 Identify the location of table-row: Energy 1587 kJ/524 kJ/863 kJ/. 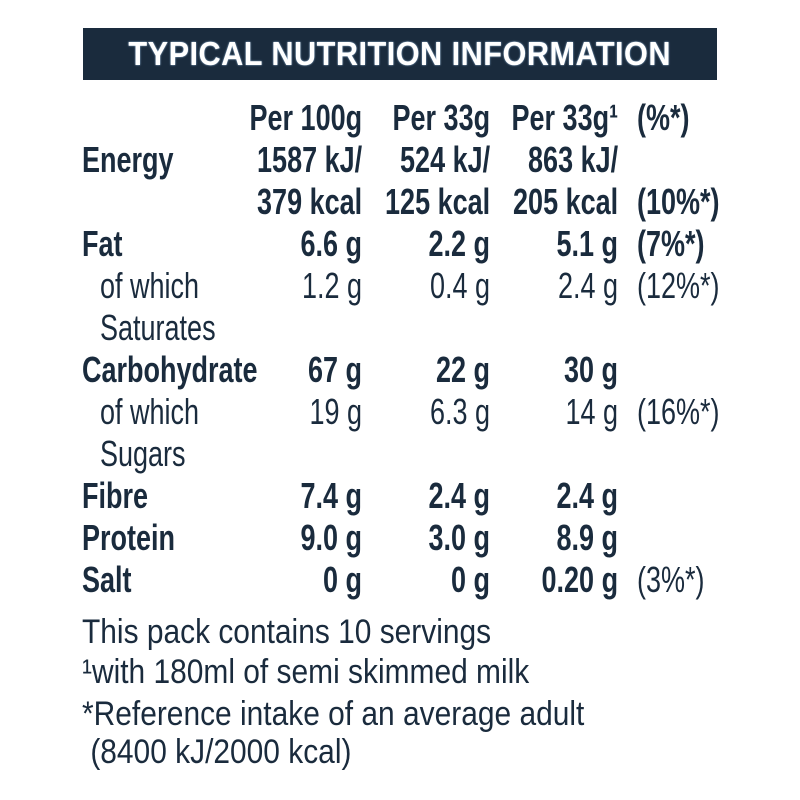
(400, 160).